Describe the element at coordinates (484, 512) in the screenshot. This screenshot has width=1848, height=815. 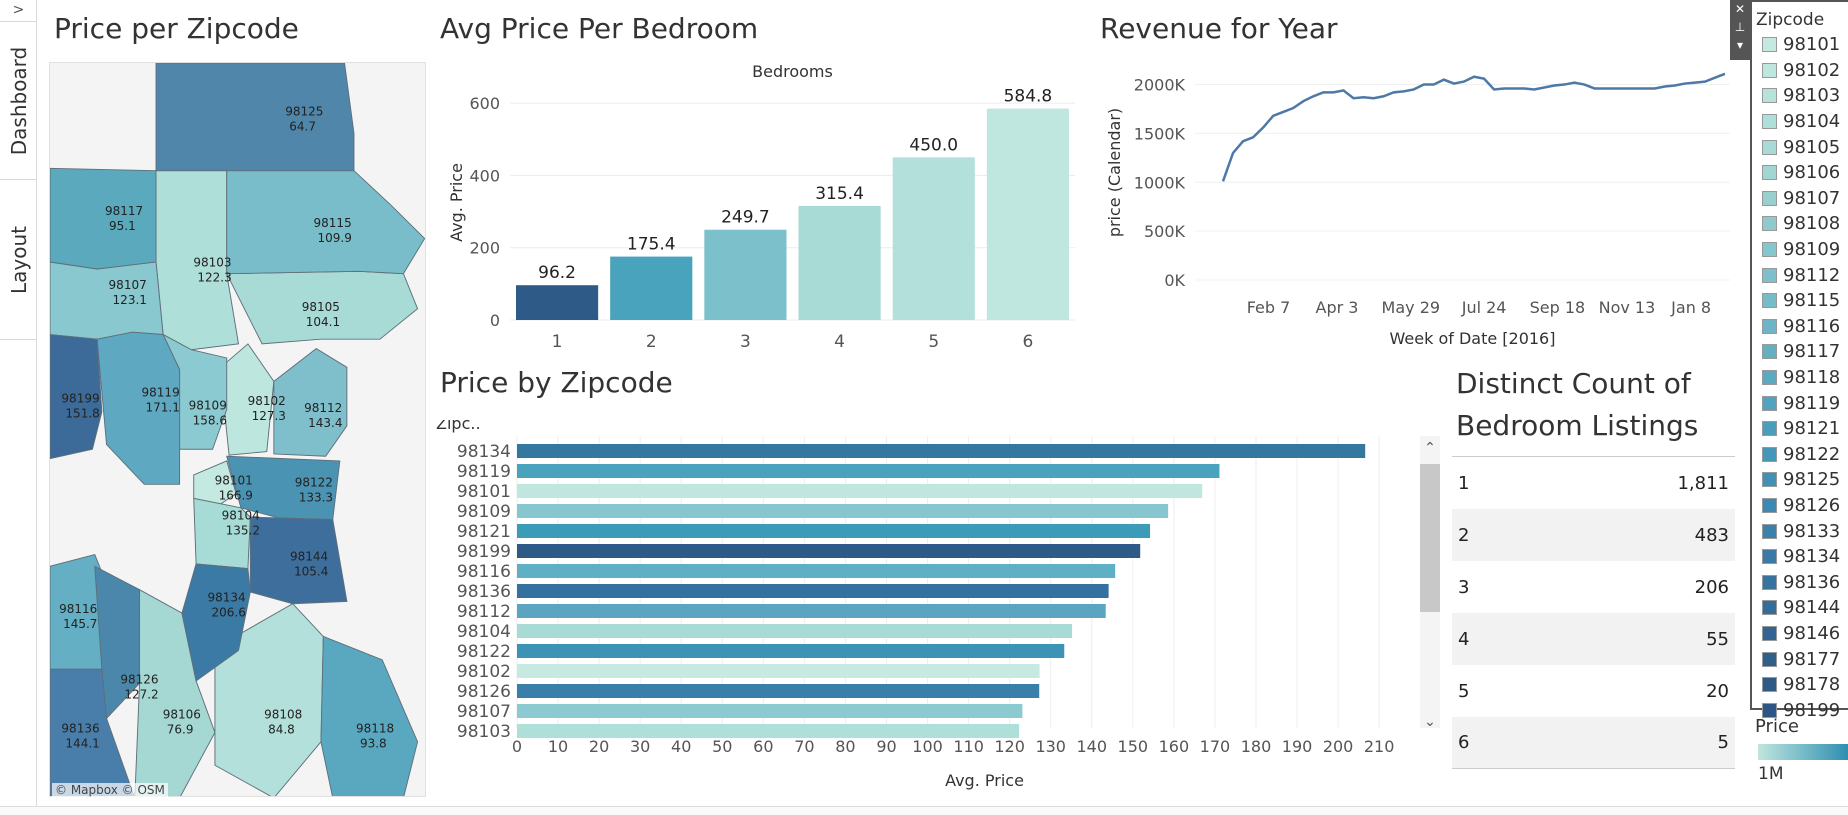
I see `zip-y-tick: 98109` at that location.